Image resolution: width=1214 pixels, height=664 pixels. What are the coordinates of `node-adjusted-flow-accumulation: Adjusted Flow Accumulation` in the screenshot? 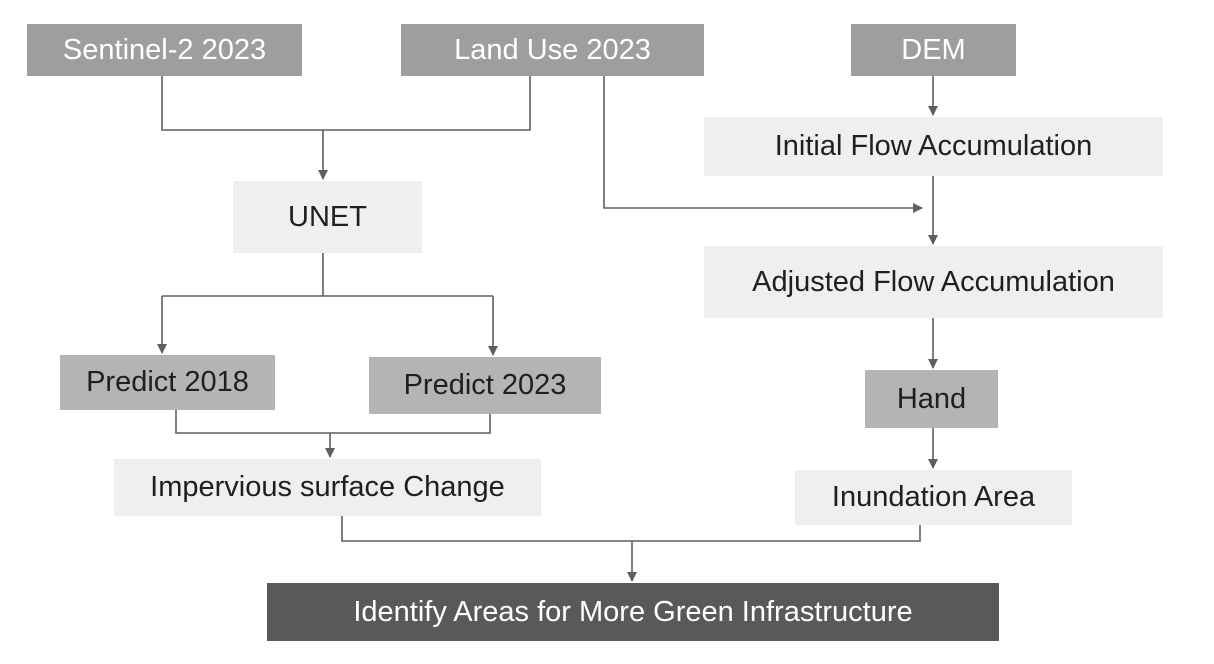 It's located at (933, 282).